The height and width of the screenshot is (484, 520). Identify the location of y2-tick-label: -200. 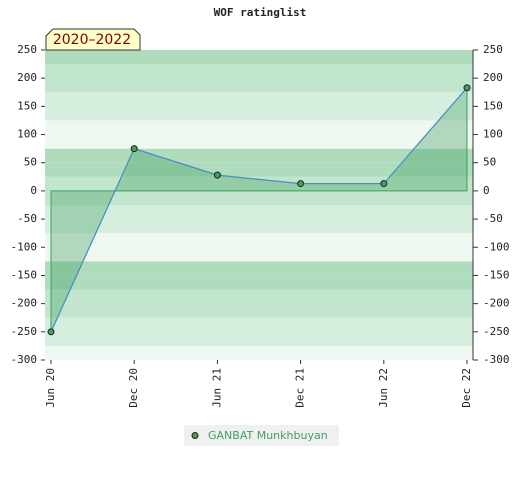
(496, 303).